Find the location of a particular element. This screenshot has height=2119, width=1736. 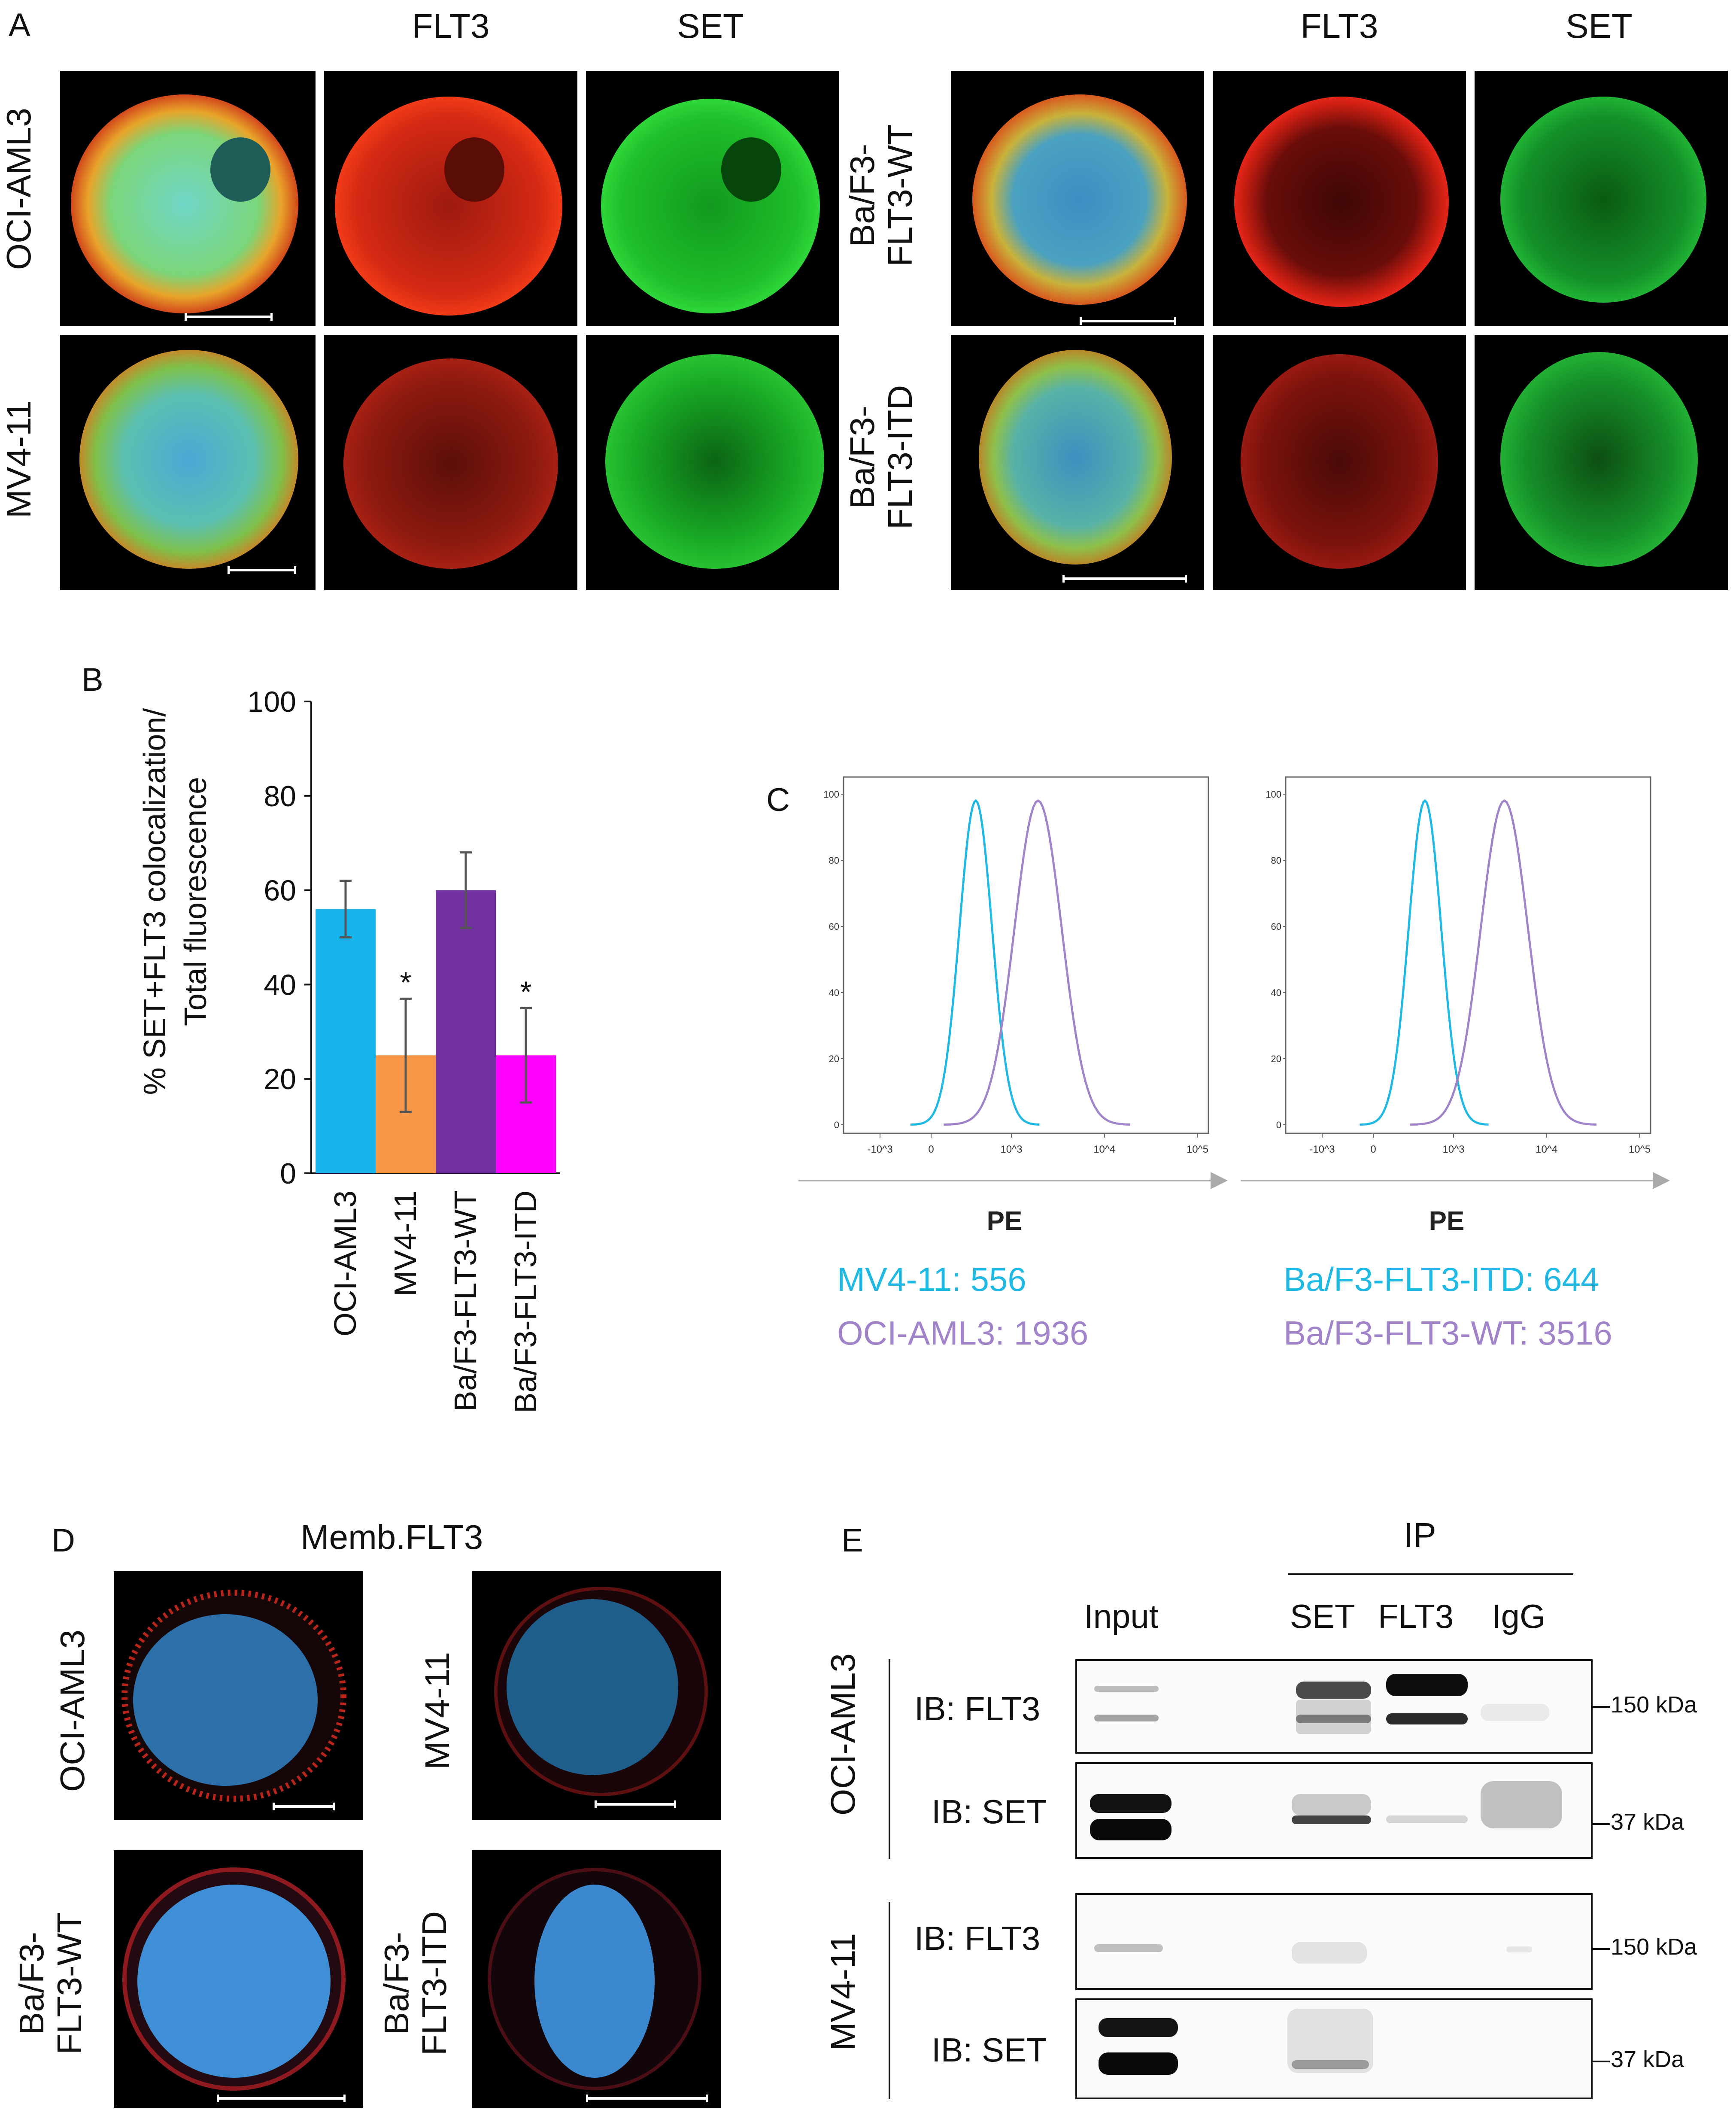

panel-d-label-wt-line1: Ba/F3- is located at coordinates (31, 1983).